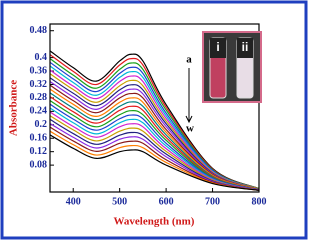  What do you see at coordinates (212, 201) in the screenshot?
I see `x-tick-label: 700` at bounding box center [212, 201].